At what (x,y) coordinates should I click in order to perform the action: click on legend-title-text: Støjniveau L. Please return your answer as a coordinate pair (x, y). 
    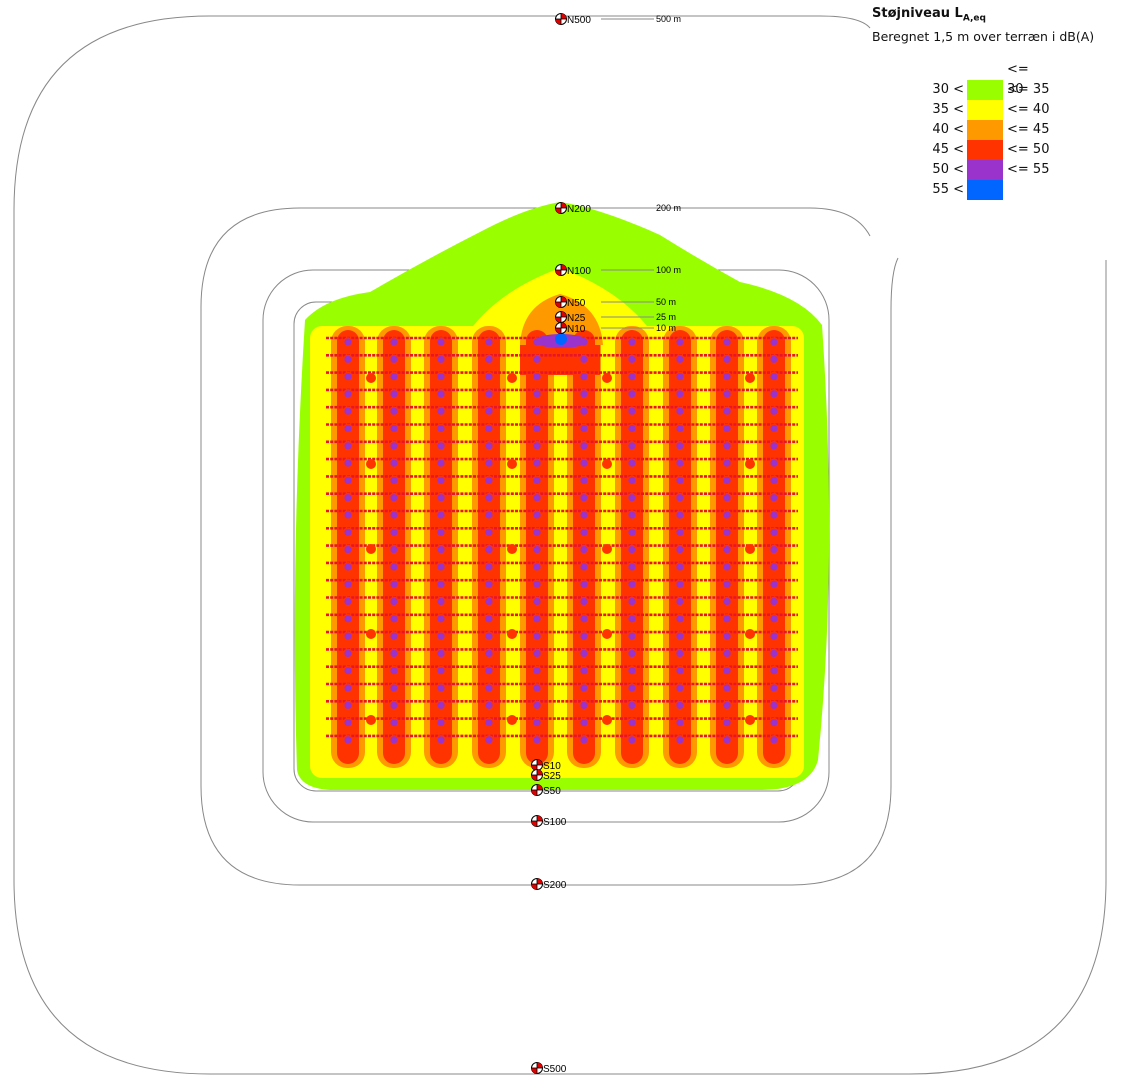
    Looking at the image, I should click on (917, 13).